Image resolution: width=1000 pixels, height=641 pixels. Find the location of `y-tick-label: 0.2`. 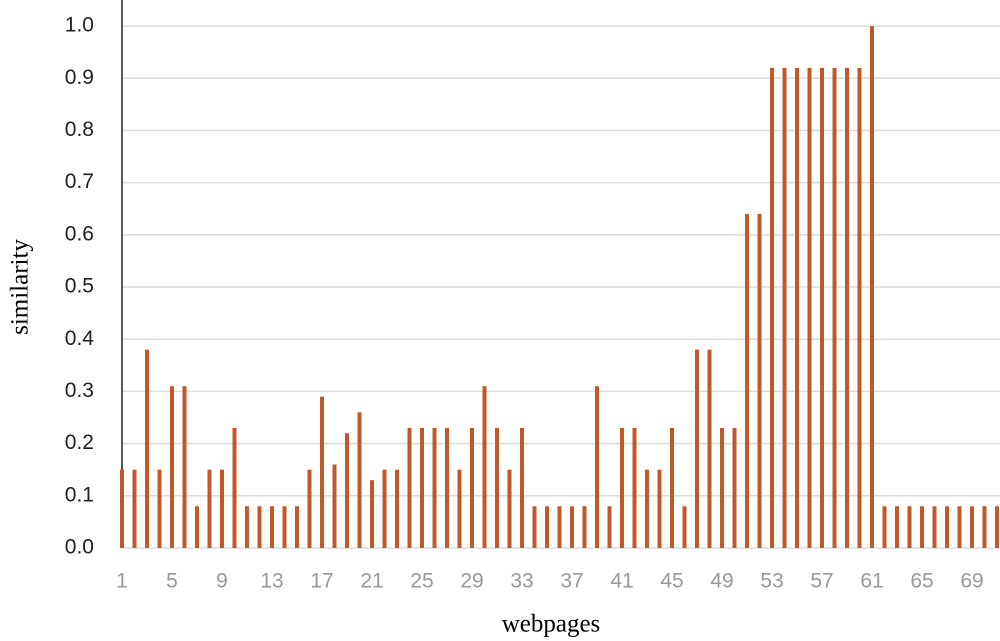

y-tick-label: 0.2 is located at coordinates (79, 442).